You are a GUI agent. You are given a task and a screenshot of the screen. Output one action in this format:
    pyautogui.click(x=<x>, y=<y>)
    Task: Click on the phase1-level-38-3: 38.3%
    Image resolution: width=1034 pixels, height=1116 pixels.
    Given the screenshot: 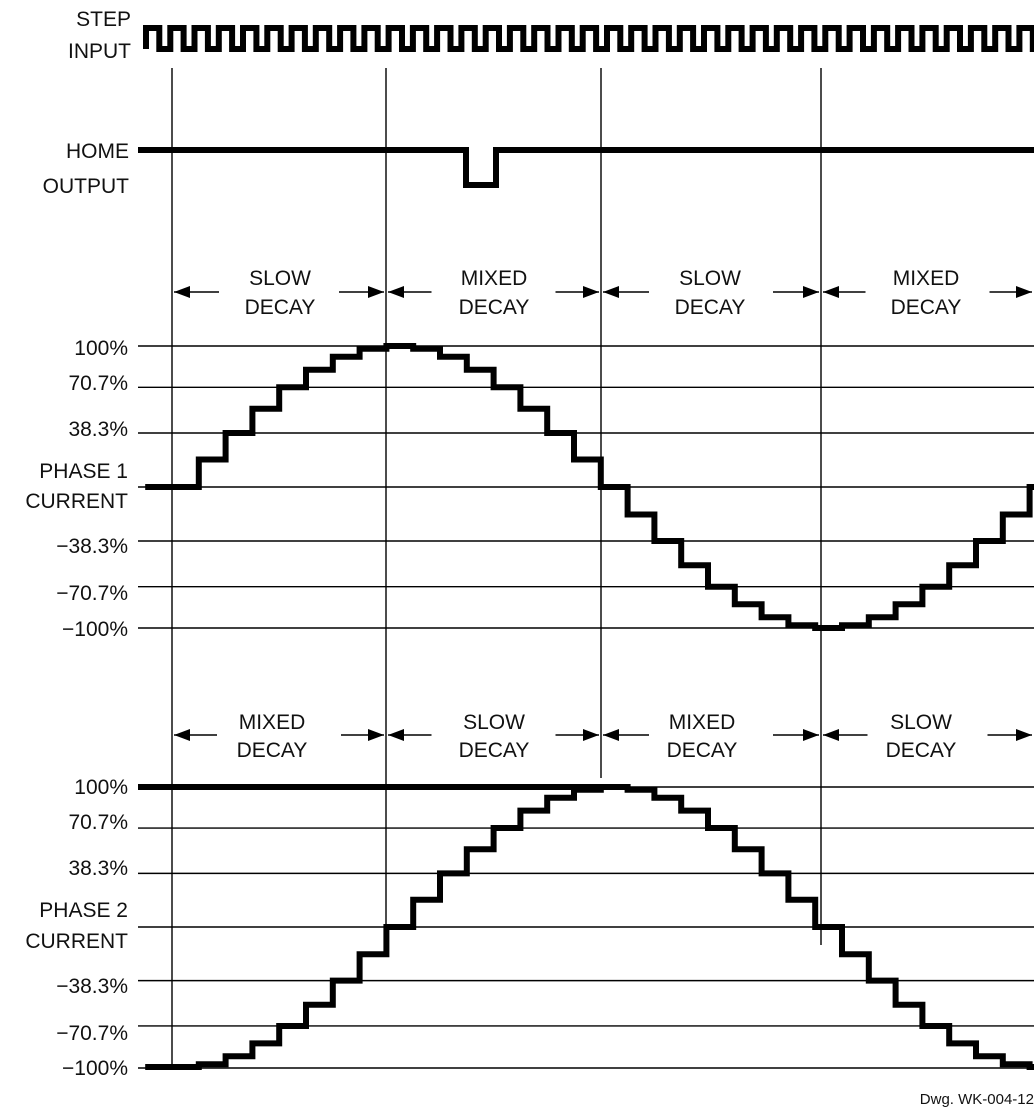 What is the action you would take?
    pyautogui.click(x=98, y=429)
    